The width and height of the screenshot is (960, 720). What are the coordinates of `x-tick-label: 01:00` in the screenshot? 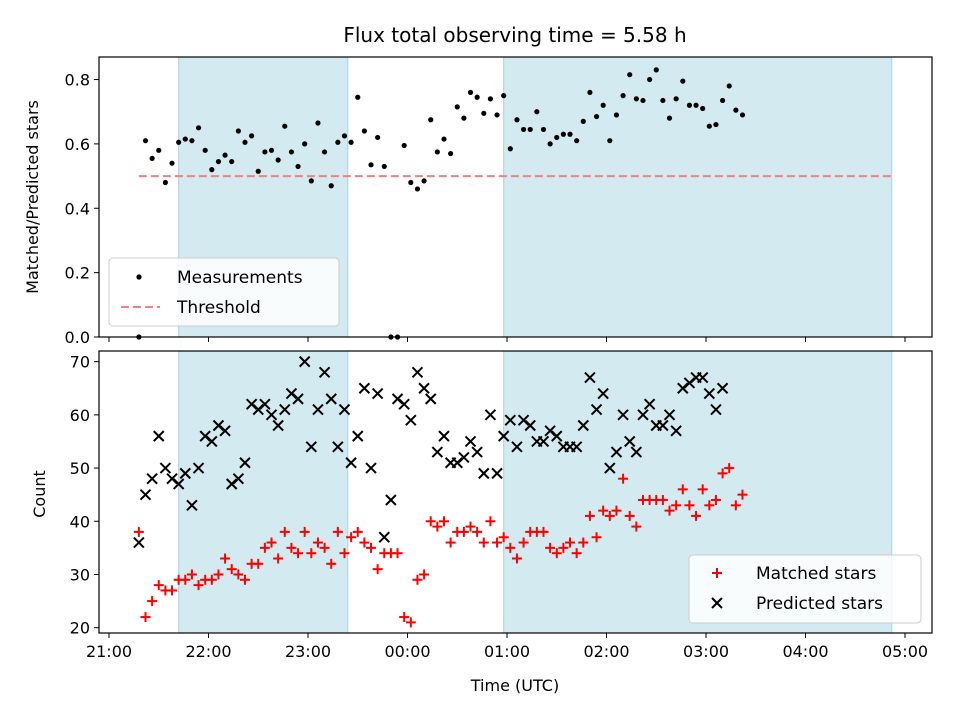 It's located at (507, 651).